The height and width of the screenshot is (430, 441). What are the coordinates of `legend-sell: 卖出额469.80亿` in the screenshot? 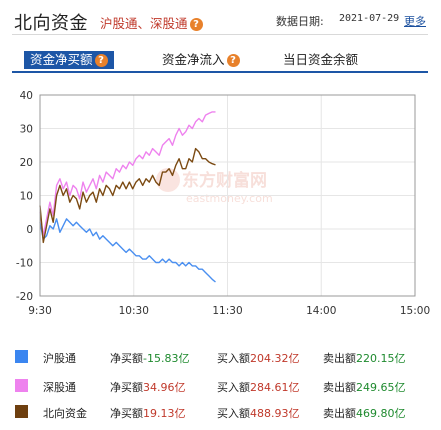 It's located at (364, 413).